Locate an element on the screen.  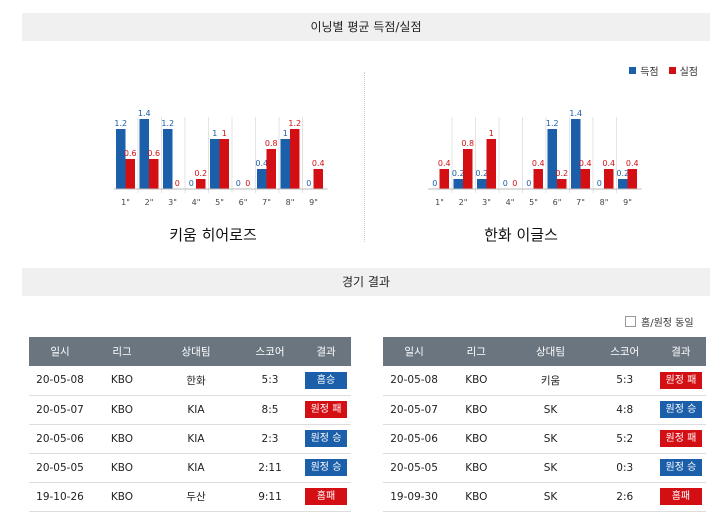
home-away-filter: 홈/원정 동일 is located at coordinates (659, 321).